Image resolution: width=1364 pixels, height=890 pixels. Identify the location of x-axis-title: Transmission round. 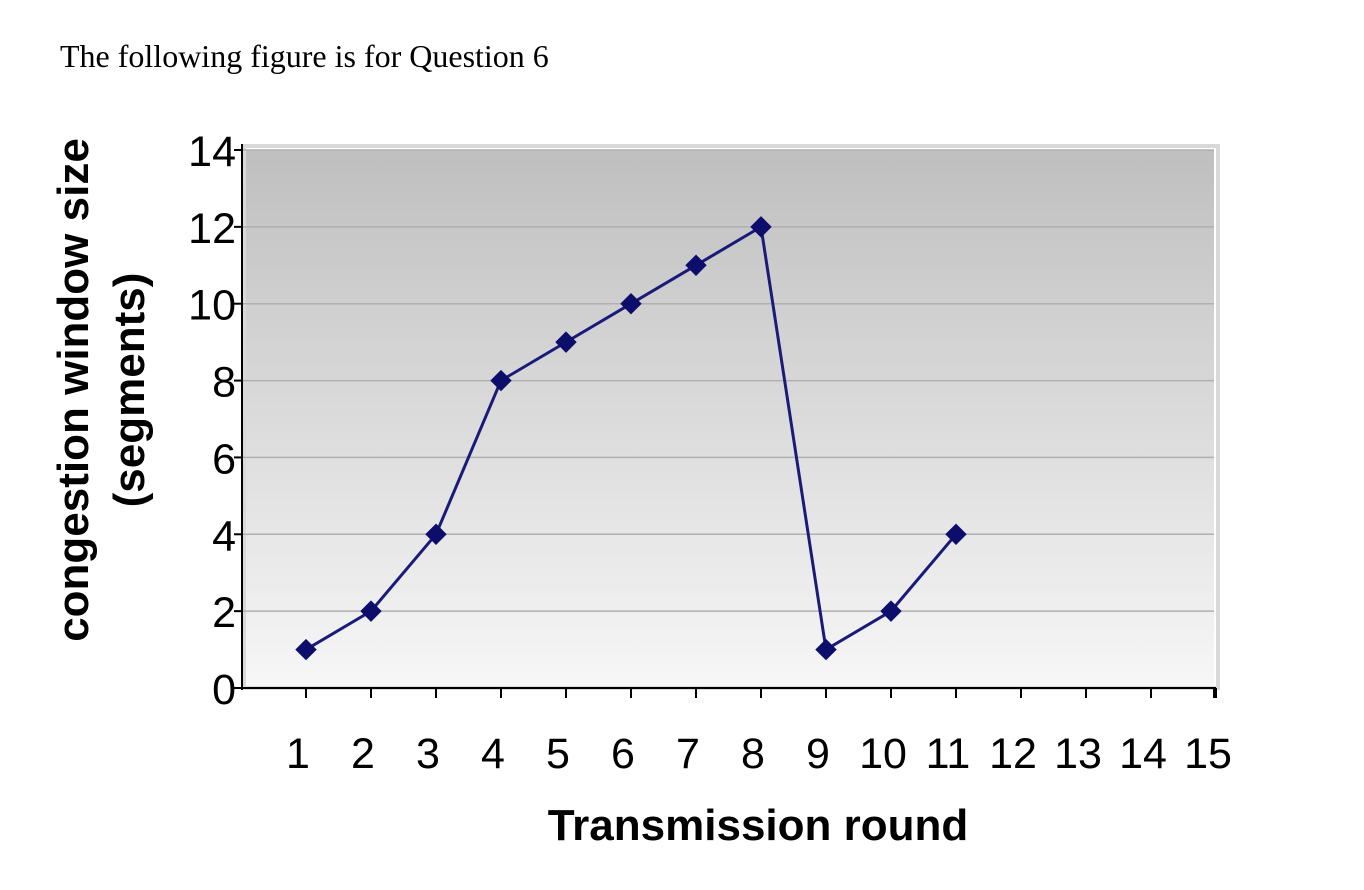
(758, 825).